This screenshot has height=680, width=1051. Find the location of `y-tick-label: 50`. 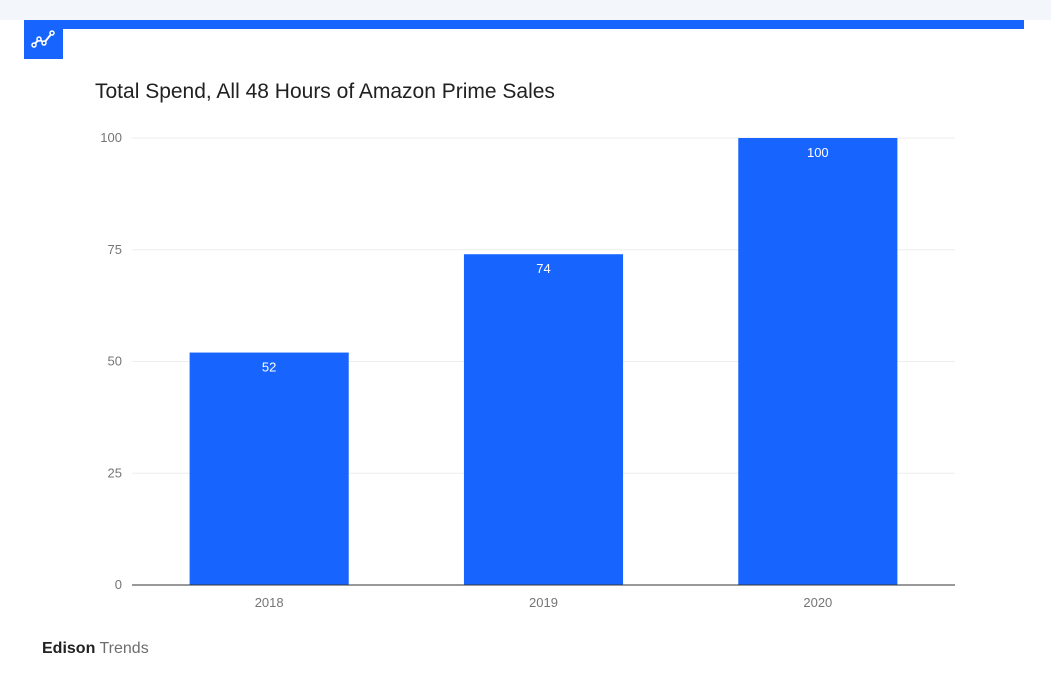

y-tick-label: 50 is located at coordinates (115, 361).